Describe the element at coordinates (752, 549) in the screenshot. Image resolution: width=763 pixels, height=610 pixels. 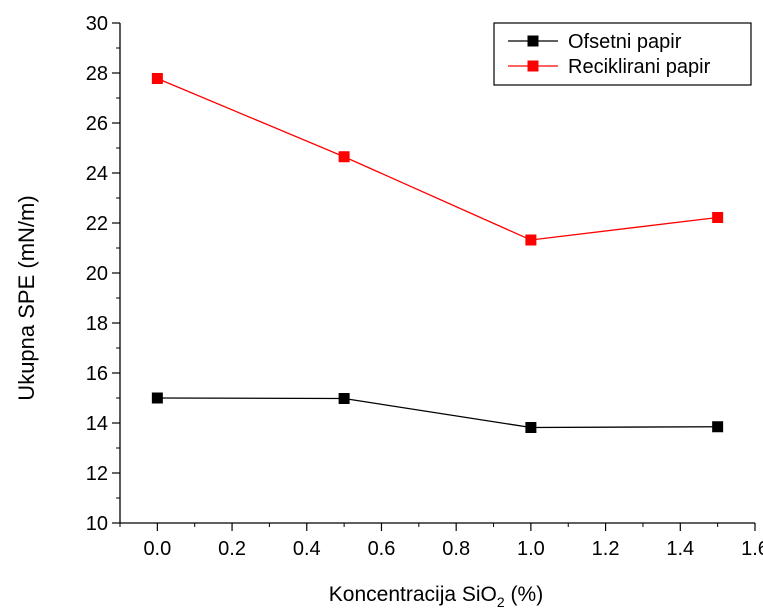
I see `x-tick-label: 1.6` at that location.